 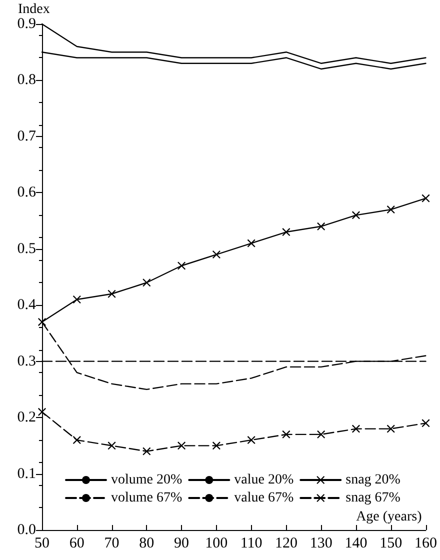 What do you see at coordinates (34, 10) in the screenshot?
I see `y-axis-title: Index` at bounding box center [34, 10].